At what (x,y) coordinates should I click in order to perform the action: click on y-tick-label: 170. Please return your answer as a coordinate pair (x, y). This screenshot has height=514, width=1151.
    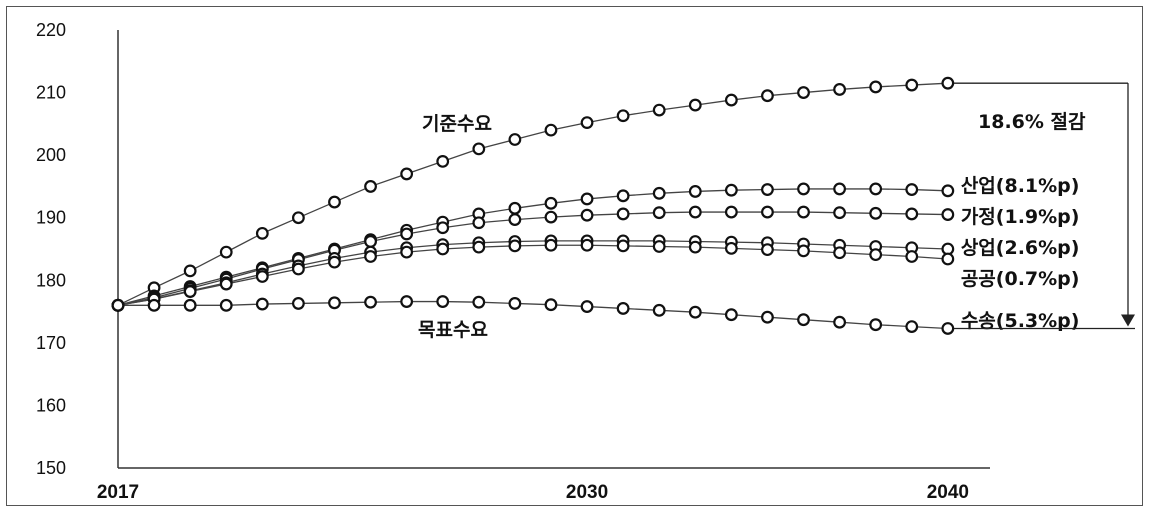
    Looking at the image, I should click on (51, 343).